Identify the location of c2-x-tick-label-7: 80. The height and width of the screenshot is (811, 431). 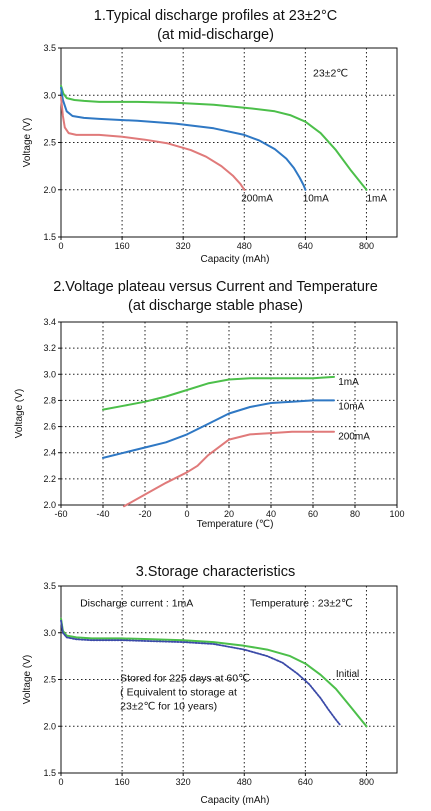
(355, 514).